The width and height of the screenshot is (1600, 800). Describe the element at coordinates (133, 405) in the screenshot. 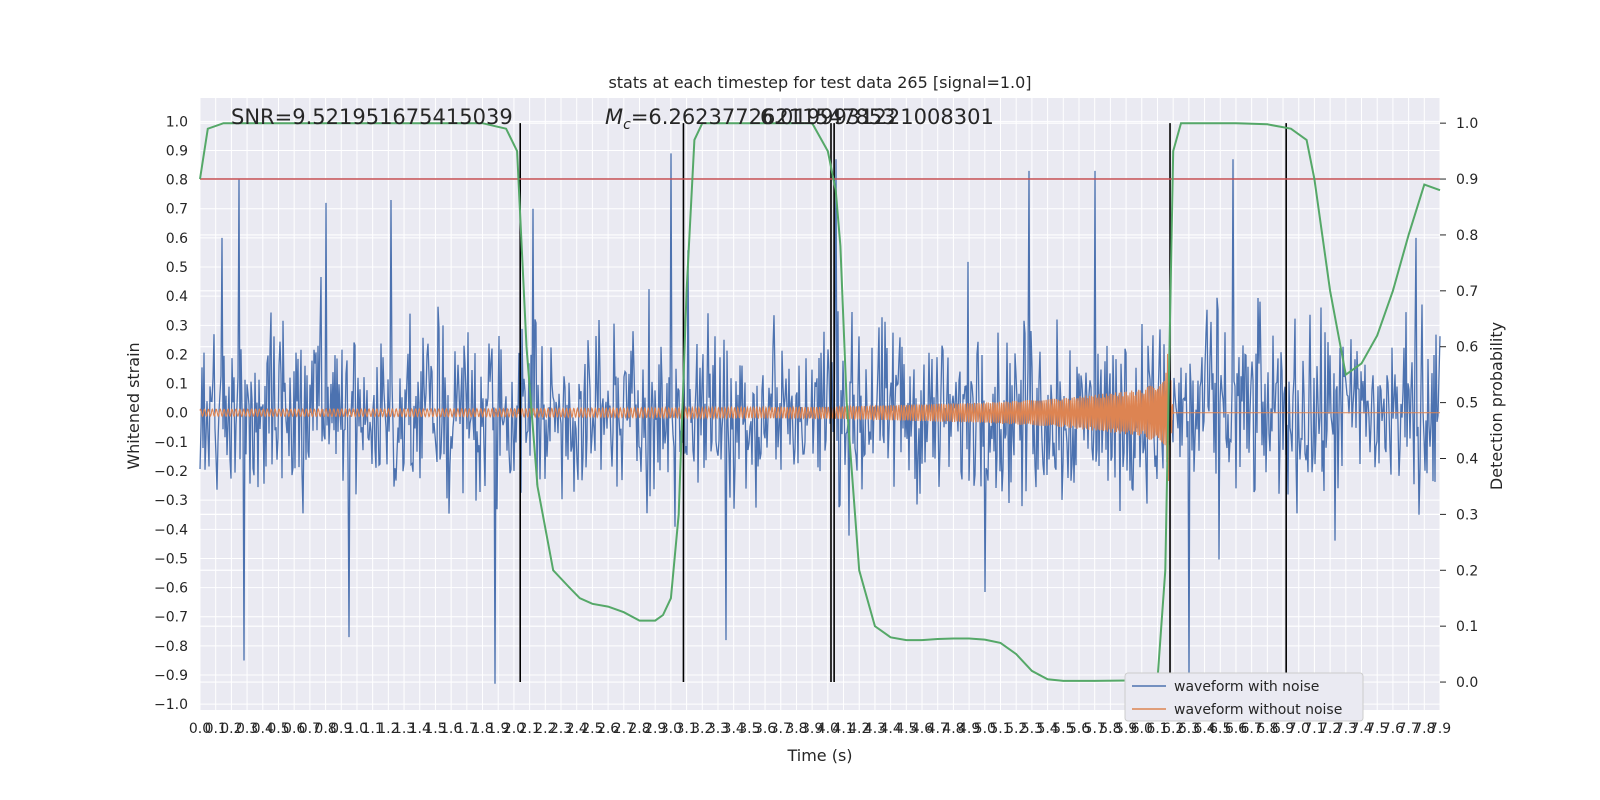

I see `y-axis-label: Whitened strain` at that location.